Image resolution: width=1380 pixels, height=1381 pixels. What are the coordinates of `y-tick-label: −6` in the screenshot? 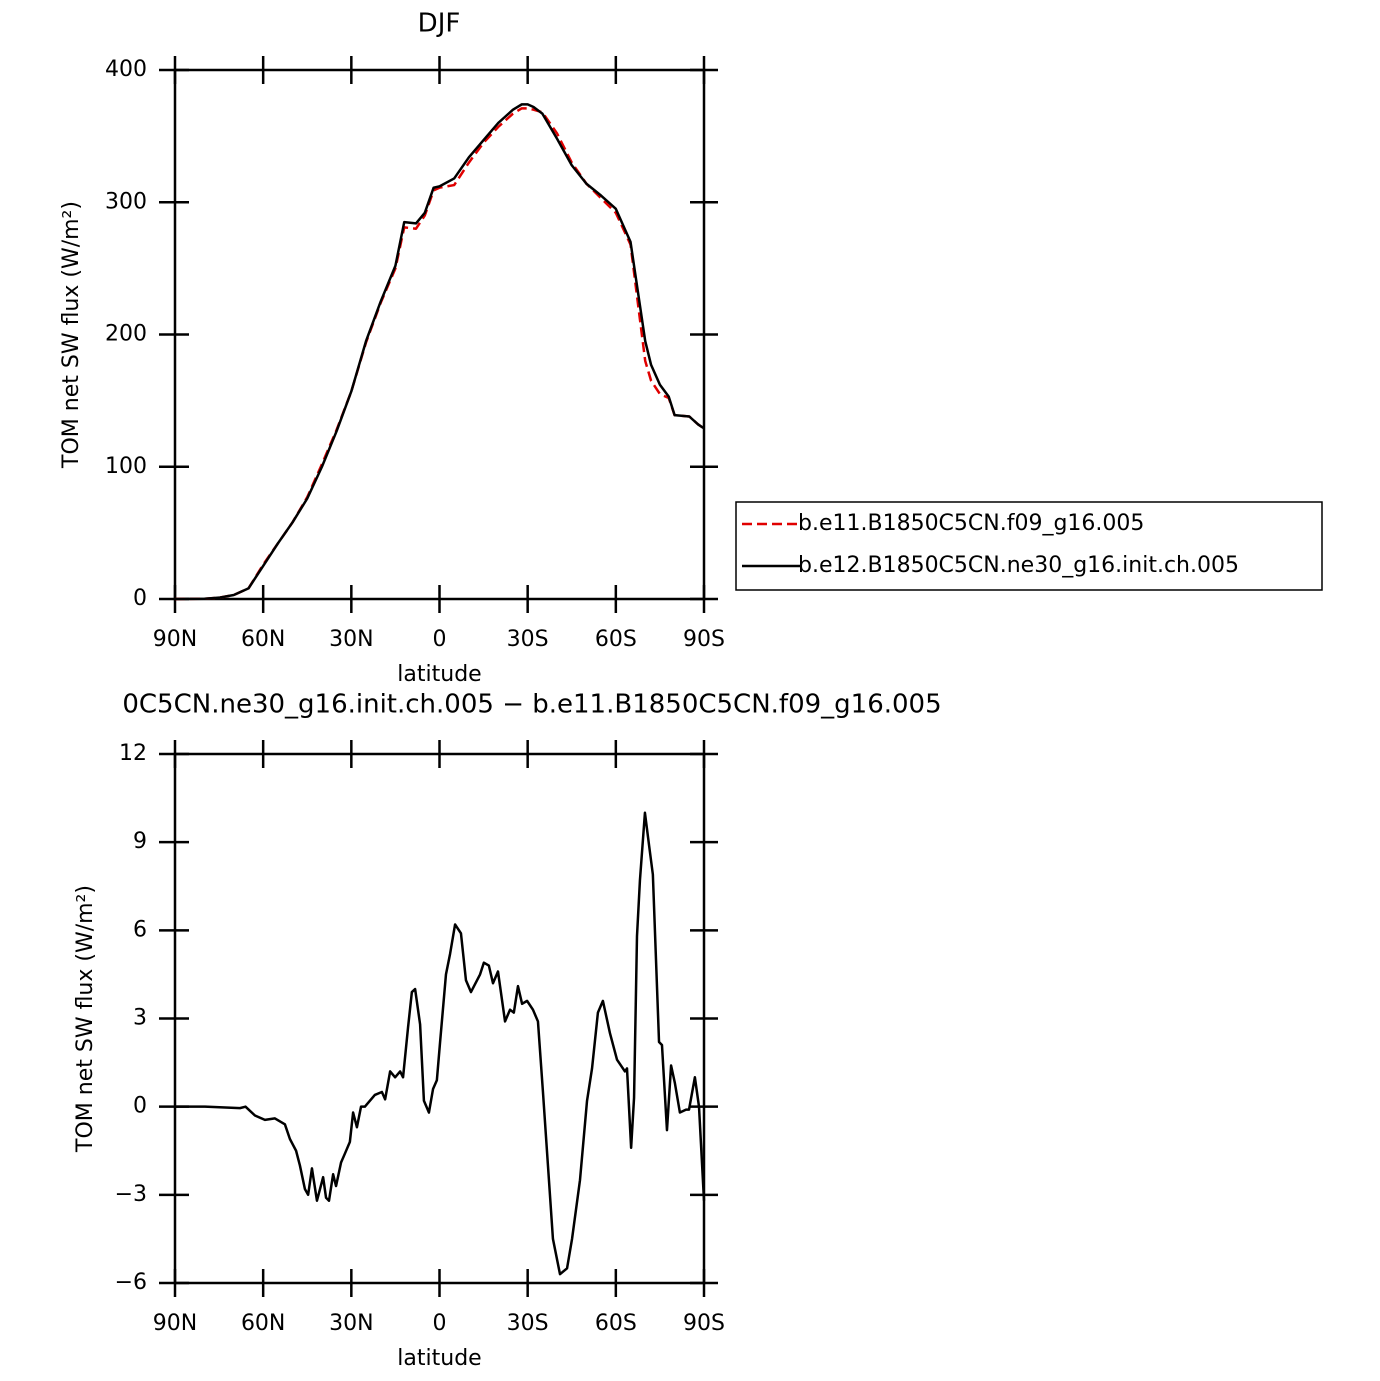 It's located at (131, 1282).